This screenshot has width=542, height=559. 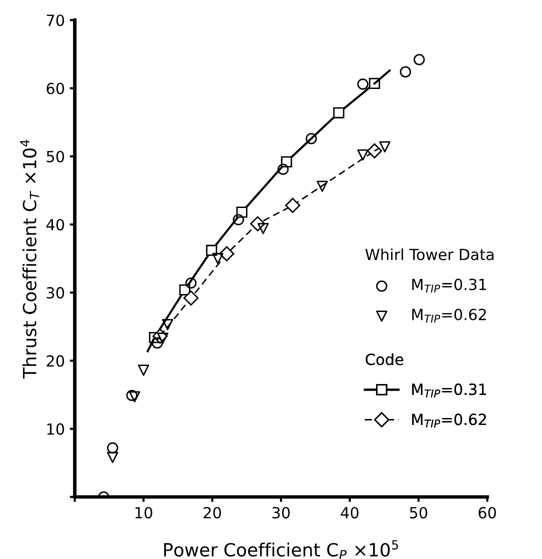 I want to click on x-axis-title: Power Coefficient C$_{P}$ ×10$^{5}$, so click(x=281, y=549).